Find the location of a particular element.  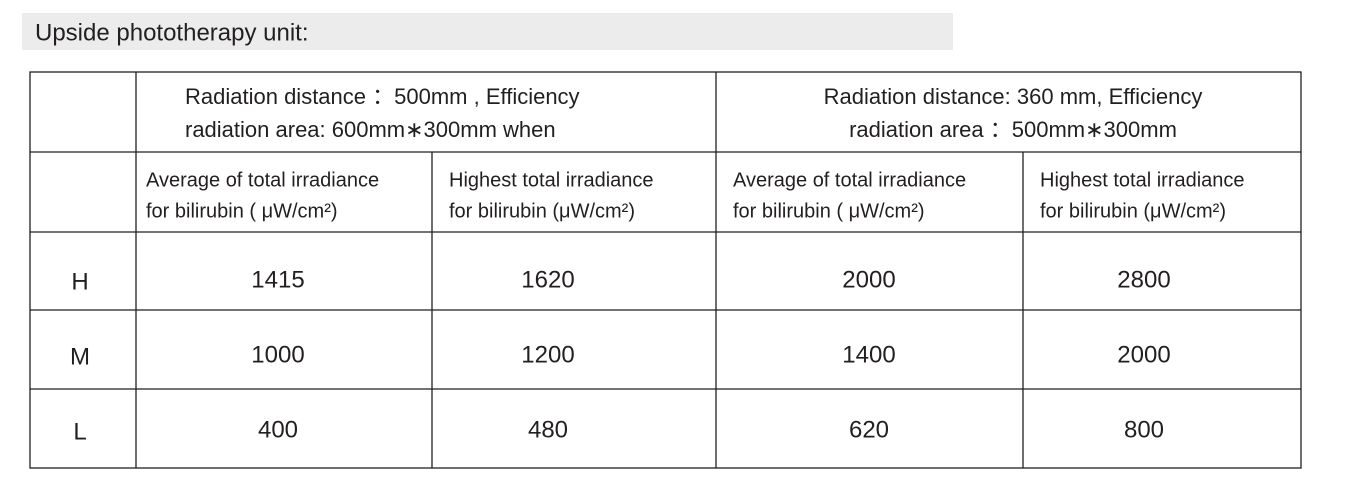

group-header: Radiation distance: 360 mm, Efficiency is located at coordinates (1013, 96).